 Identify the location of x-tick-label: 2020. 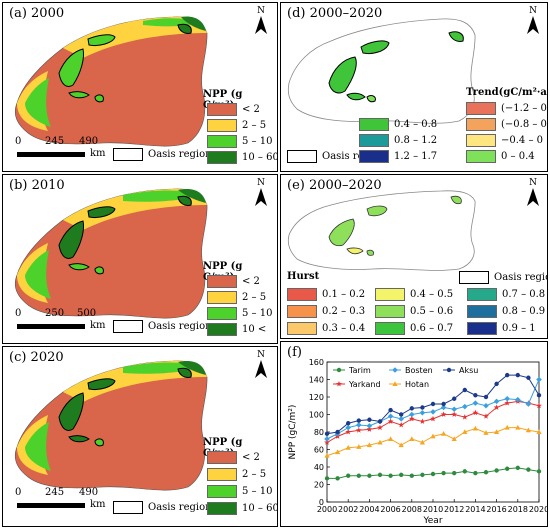
(538, 509).